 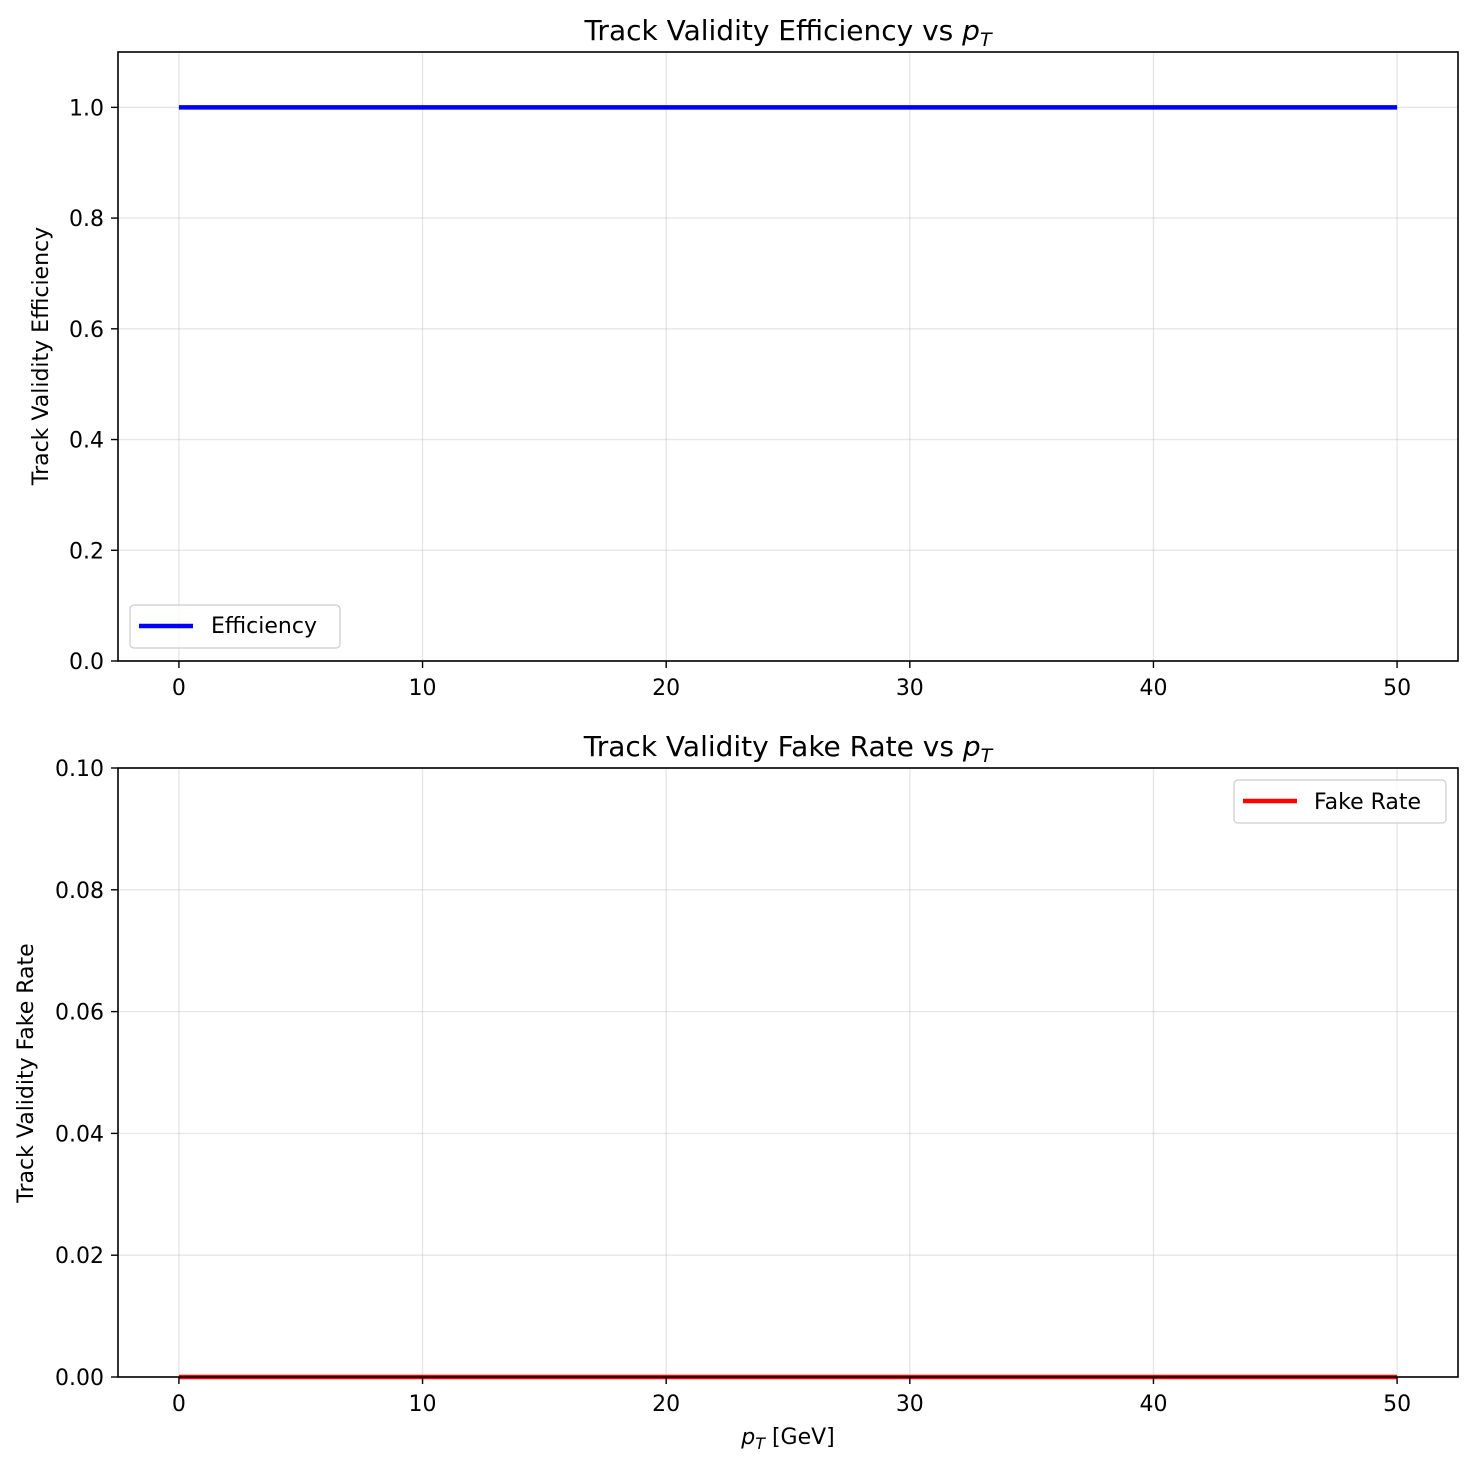 I want to click on fake-rate-xticks: 0 10 20 30 40 50, so click(x=791, y=1397).